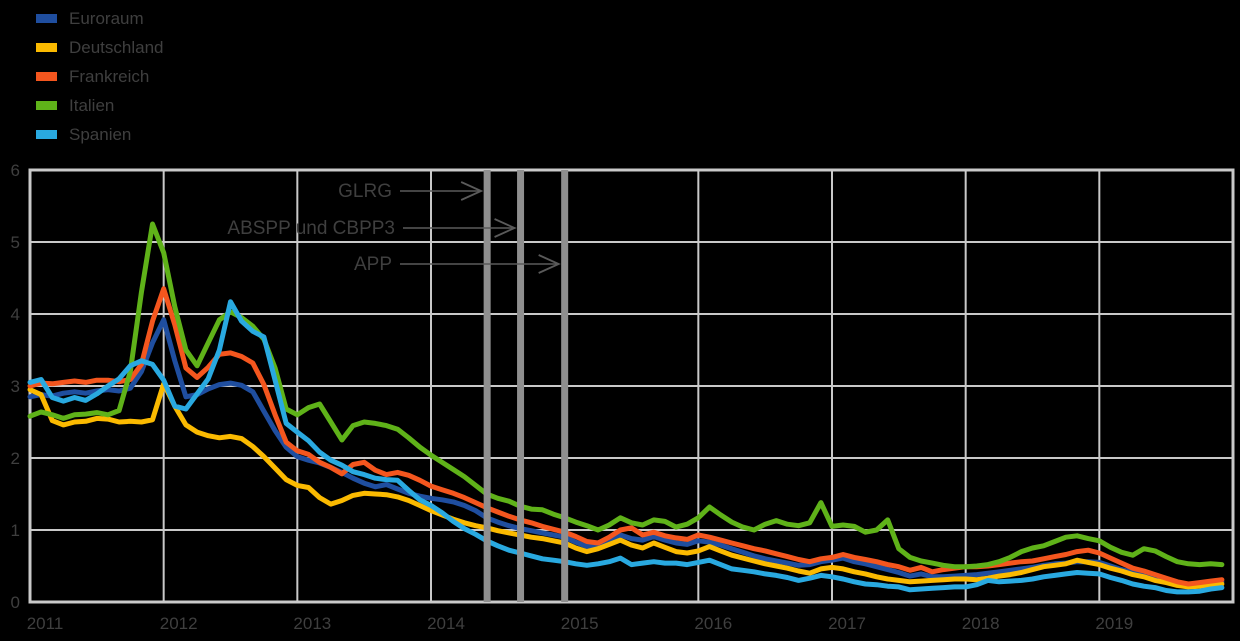 This screenshot has height=641, width=1240. I want to click on y-tick-label: 2, so click(15, 458).